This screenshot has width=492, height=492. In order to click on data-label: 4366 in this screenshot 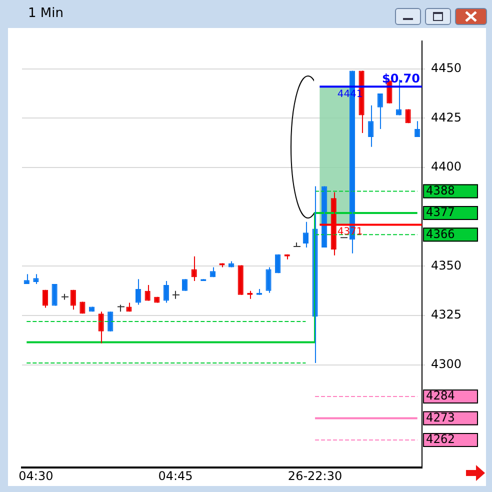, I will do `click(440, 233)`.